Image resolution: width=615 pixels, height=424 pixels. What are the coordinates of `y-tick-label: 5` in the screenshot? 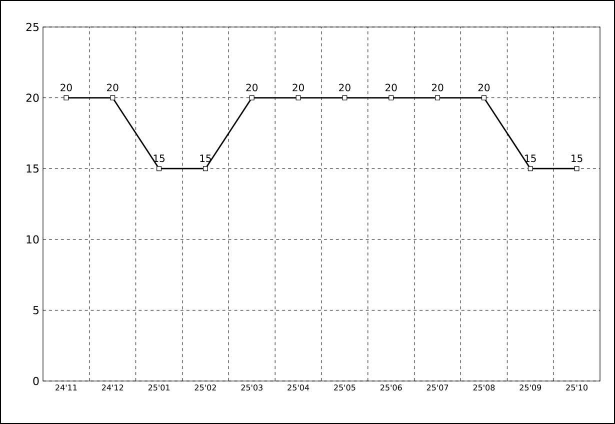 It's located at (36, 310).